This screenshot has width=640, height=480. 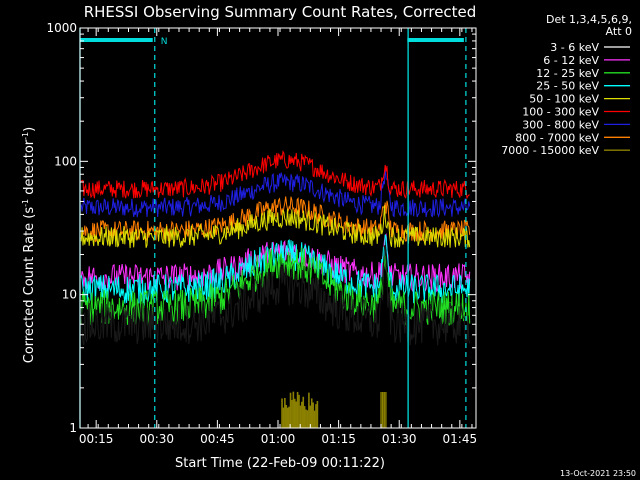 What do you see at coordinates (73, 428) in the screenshot?
I see `y-tick-label: 1` at bounding box center [73, 428].